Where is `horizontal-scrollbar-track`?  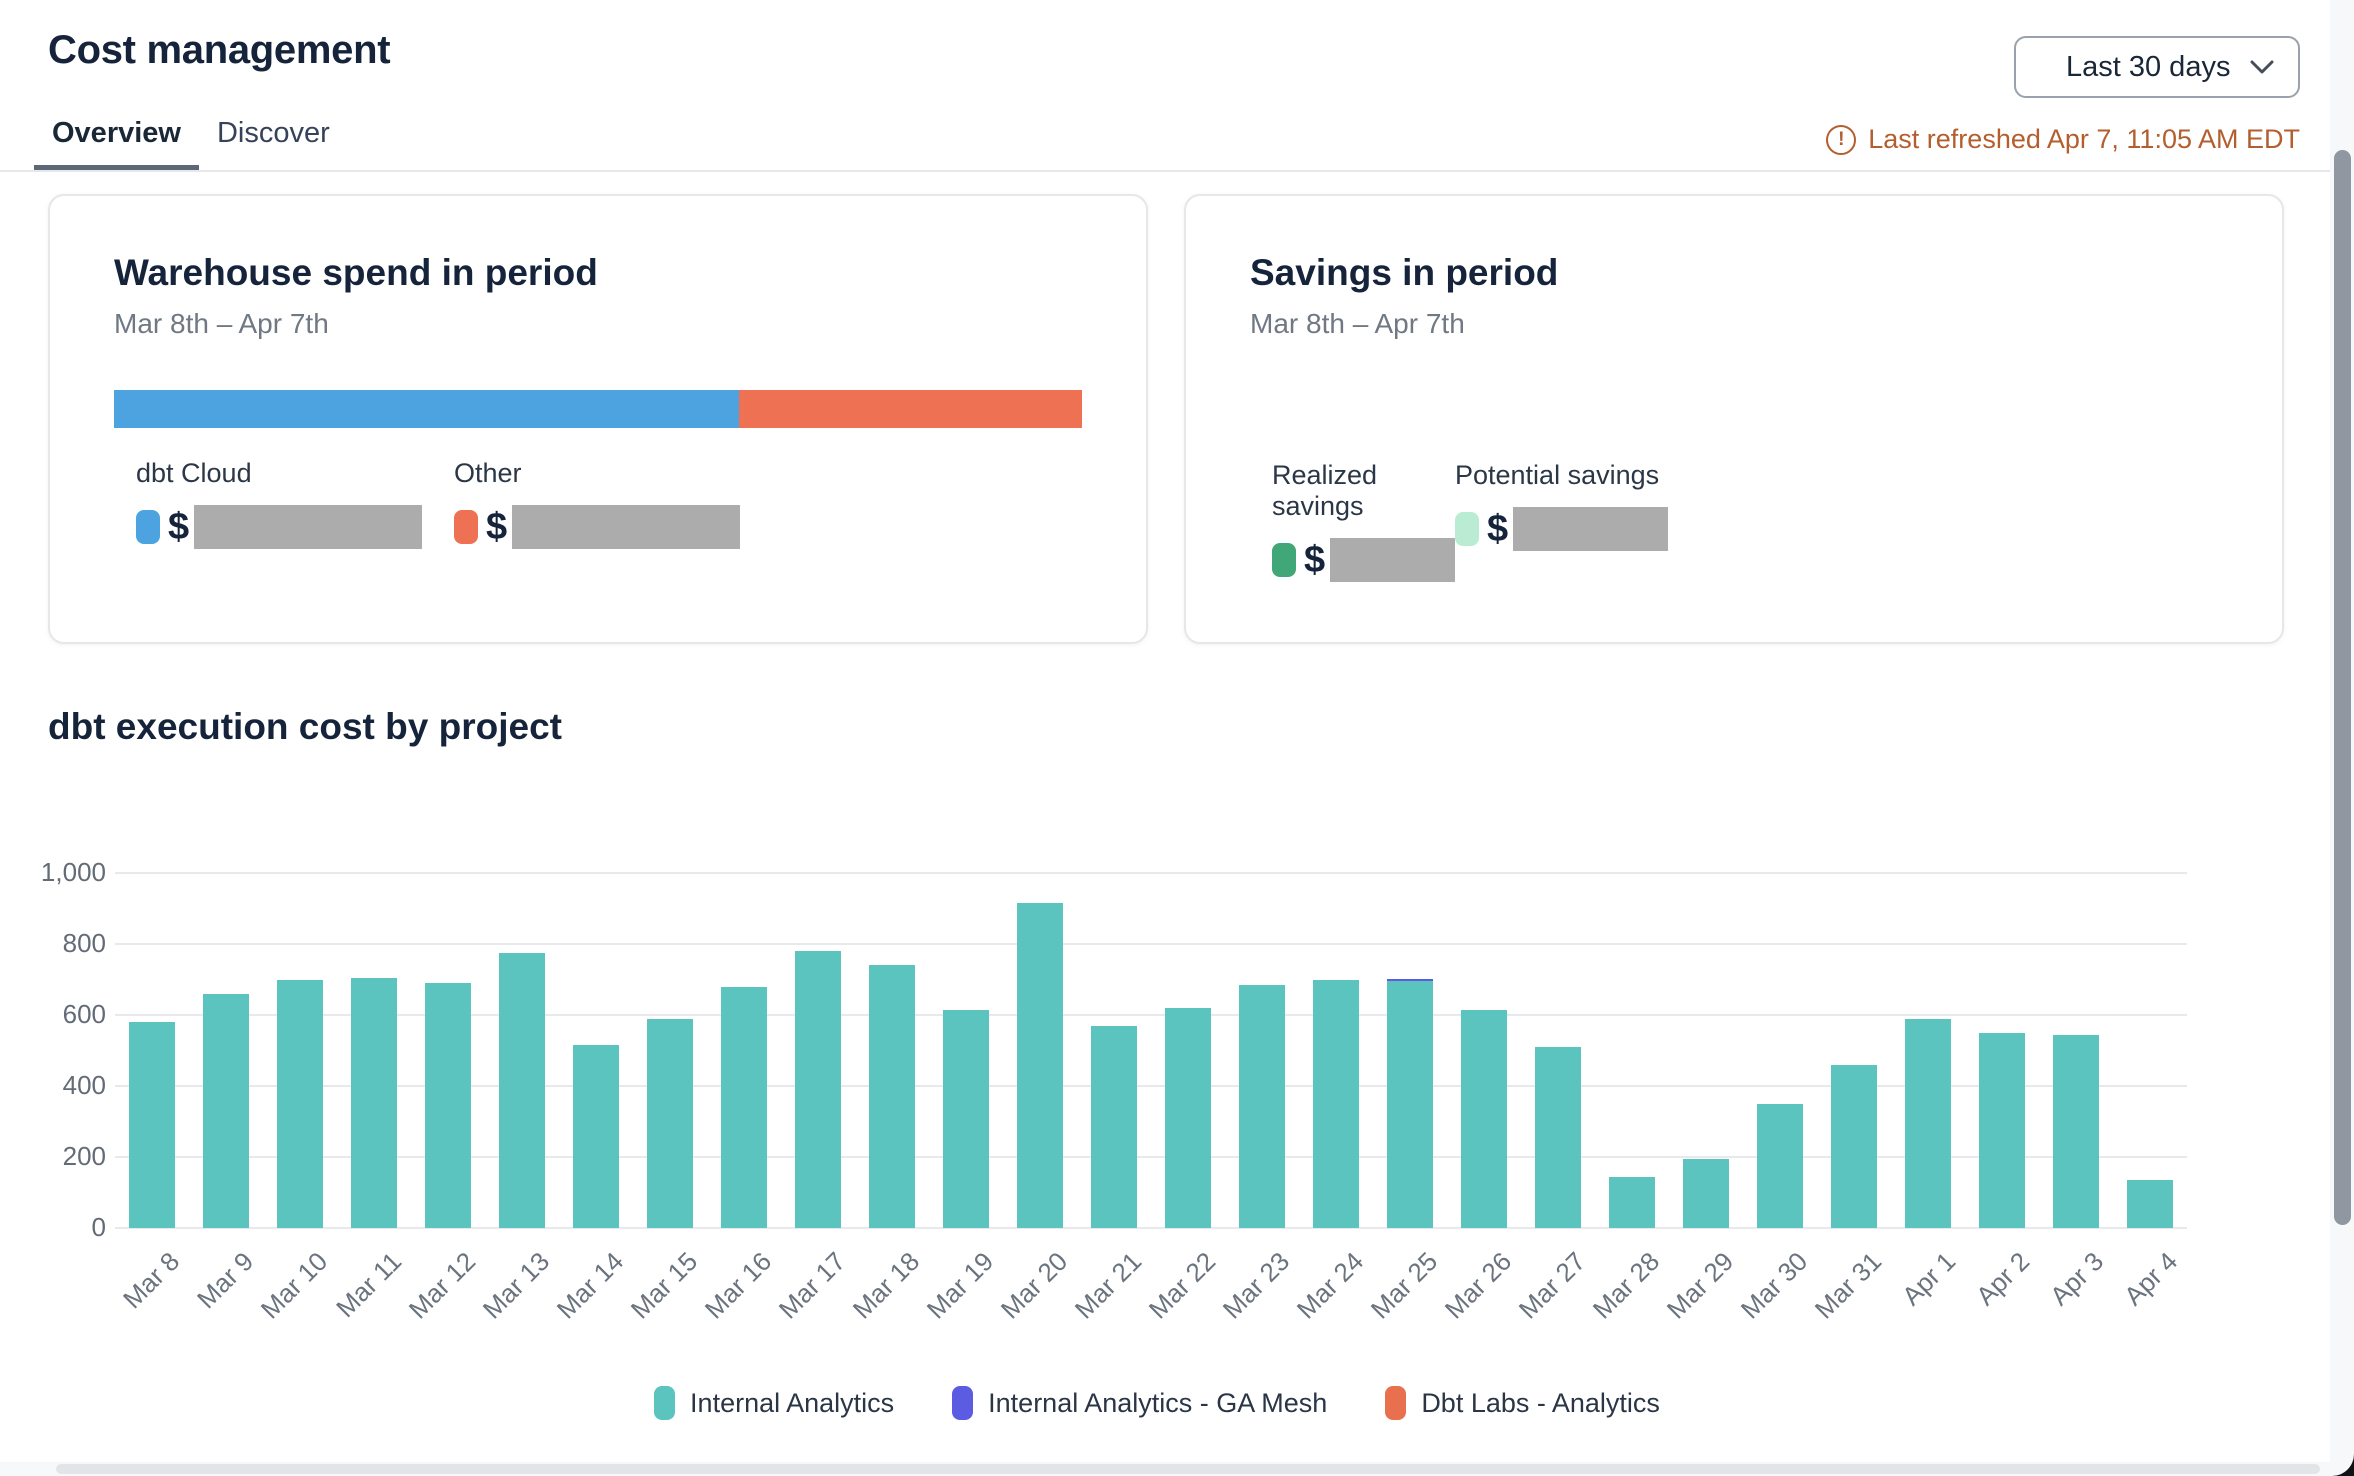 horizontal-scrollbar-track is located at coordinates (1177, 1469).